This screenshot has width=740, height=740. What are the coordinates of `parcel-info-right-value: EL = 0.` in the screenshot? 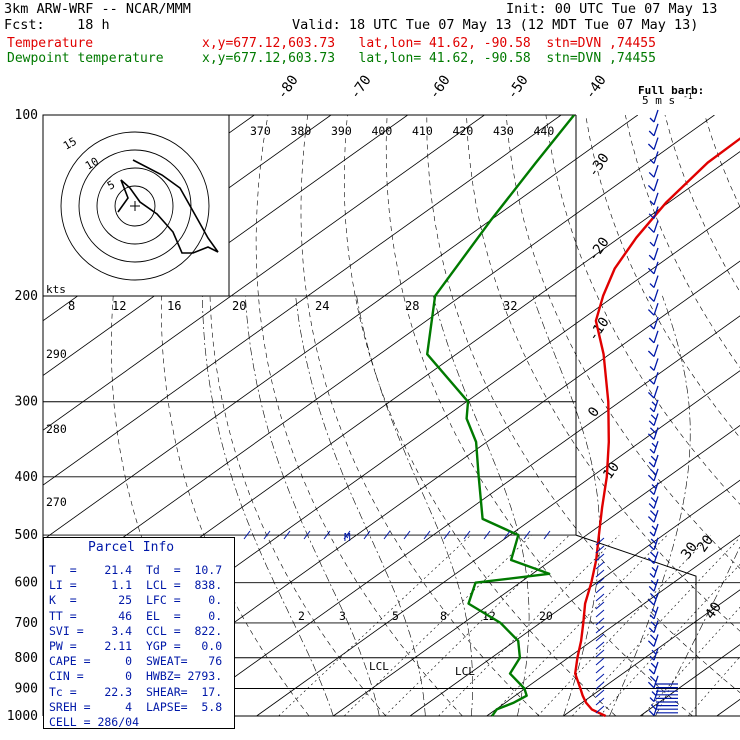 It's located at (184, 615).